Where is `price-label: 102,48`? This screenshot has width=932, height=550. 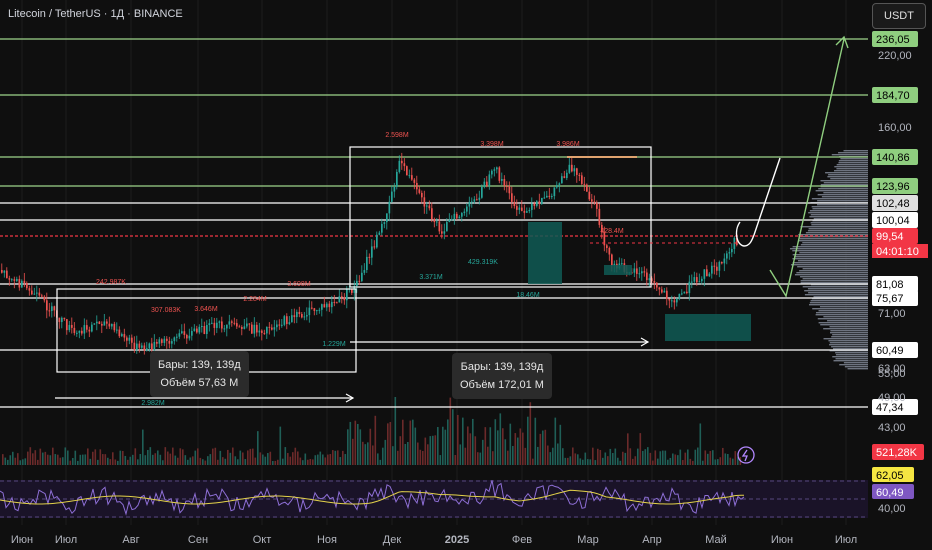
price-label: 102,48 is located at coordinates (893, 204).